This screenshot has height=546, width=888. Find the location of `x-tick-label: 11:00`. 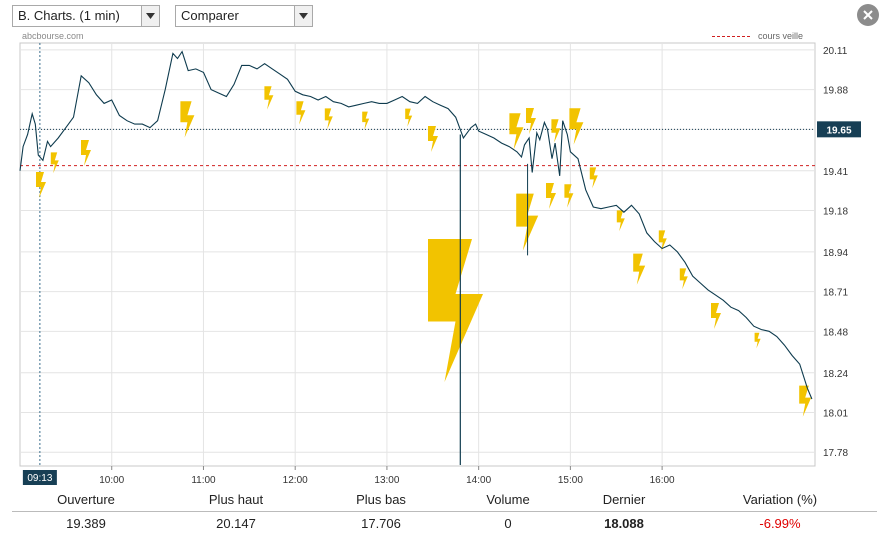

x-tick-label: 11:00 is located at coordinates (203, 480).